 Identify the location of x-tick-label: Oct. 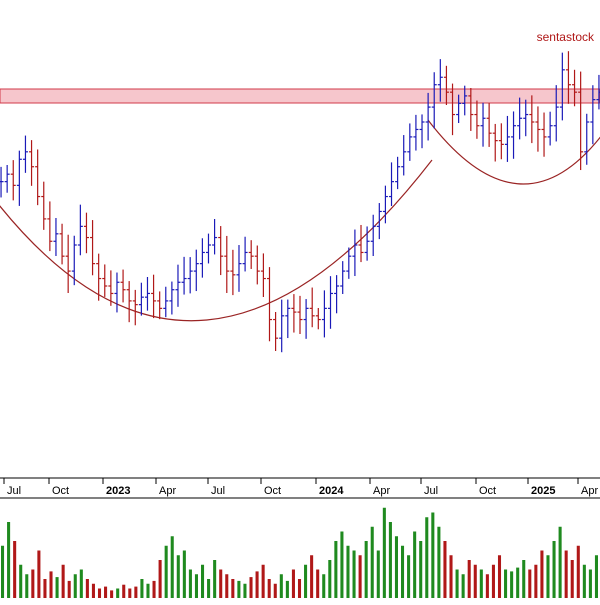
(272, 491).